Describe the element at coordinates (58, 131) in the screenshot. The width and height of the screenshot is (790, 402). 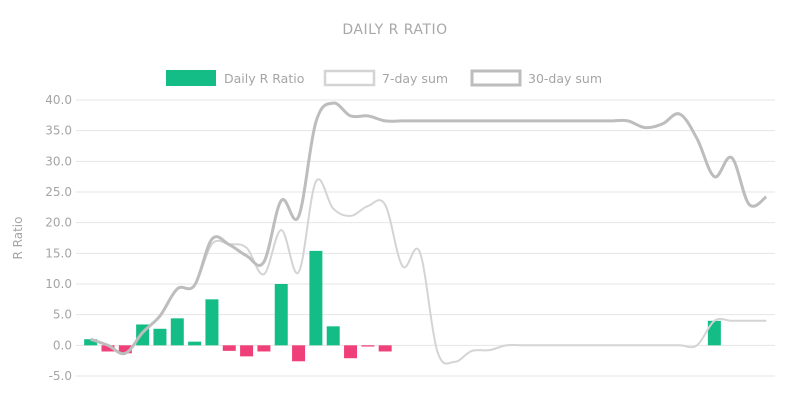
I see `y-tick-label: 35.0` at that location.